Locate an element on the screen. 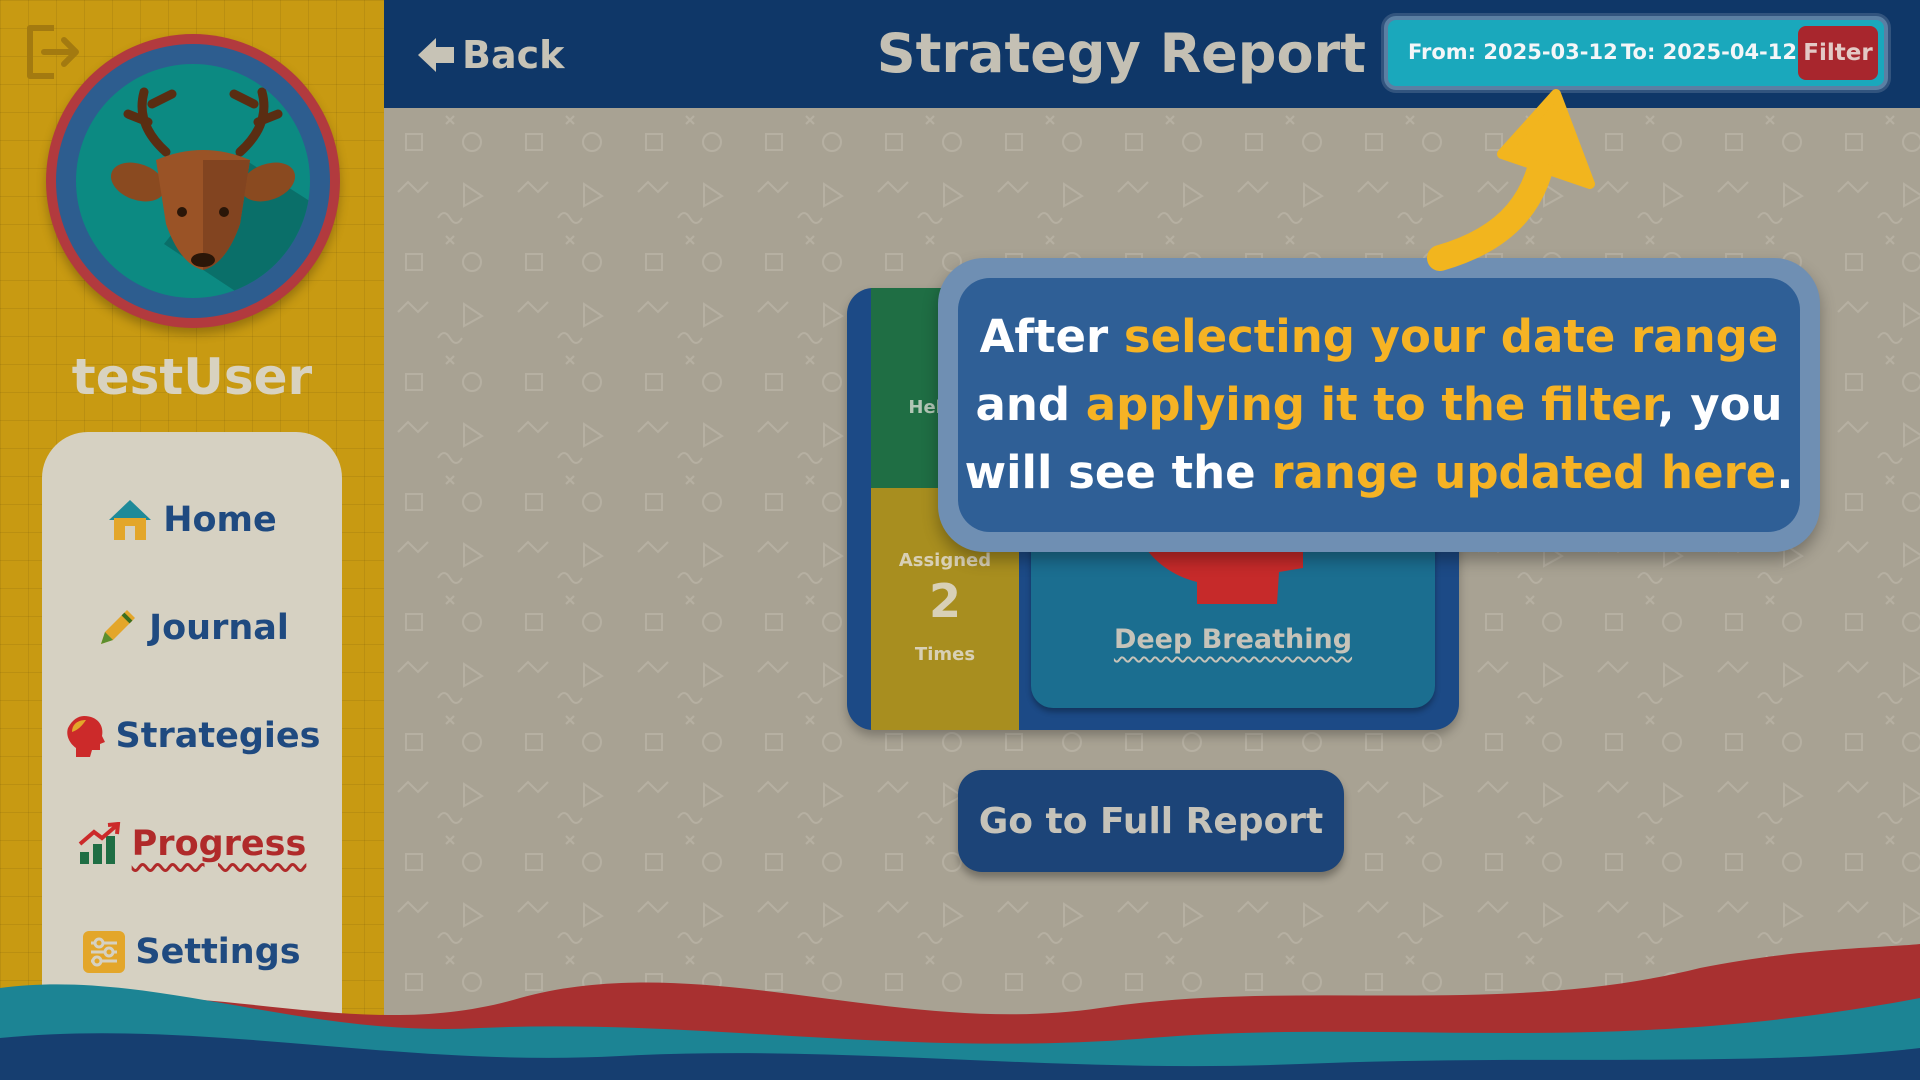 Image resolution: width=1920 pixels, height=1080 pixels. sidebar-item-settings: Settings is located at coordinates (192, 952).